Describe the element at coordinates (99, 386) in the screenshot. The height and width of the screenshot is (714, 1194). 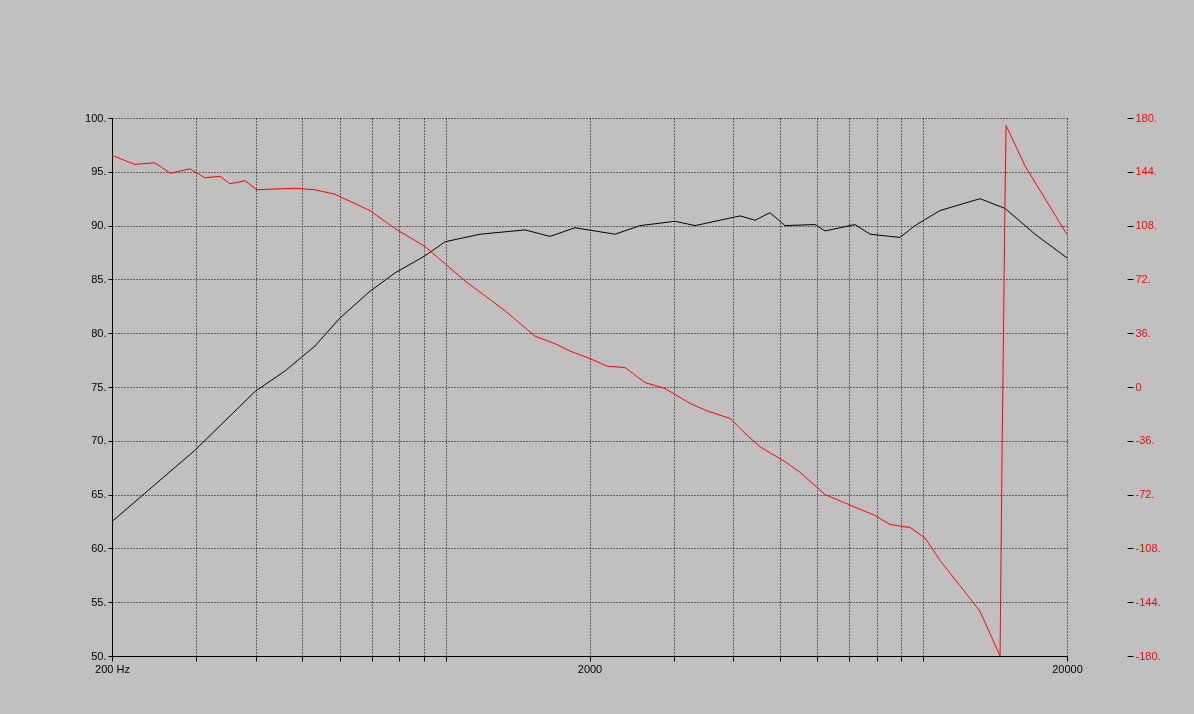
I see `y-tick-label: 75.` at that location.